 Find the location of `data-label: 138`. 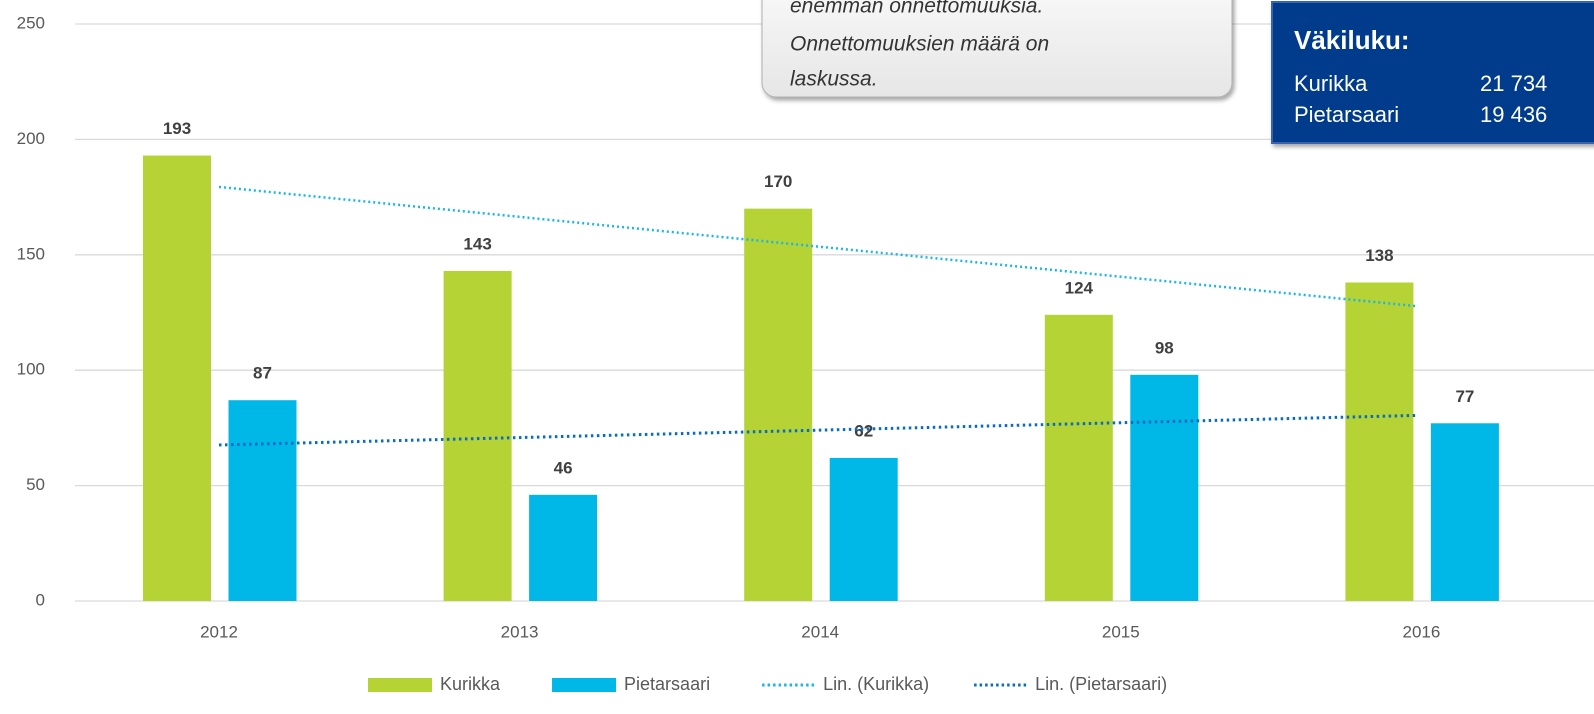

data-label: 138 is located at coordinates (1379, 255).